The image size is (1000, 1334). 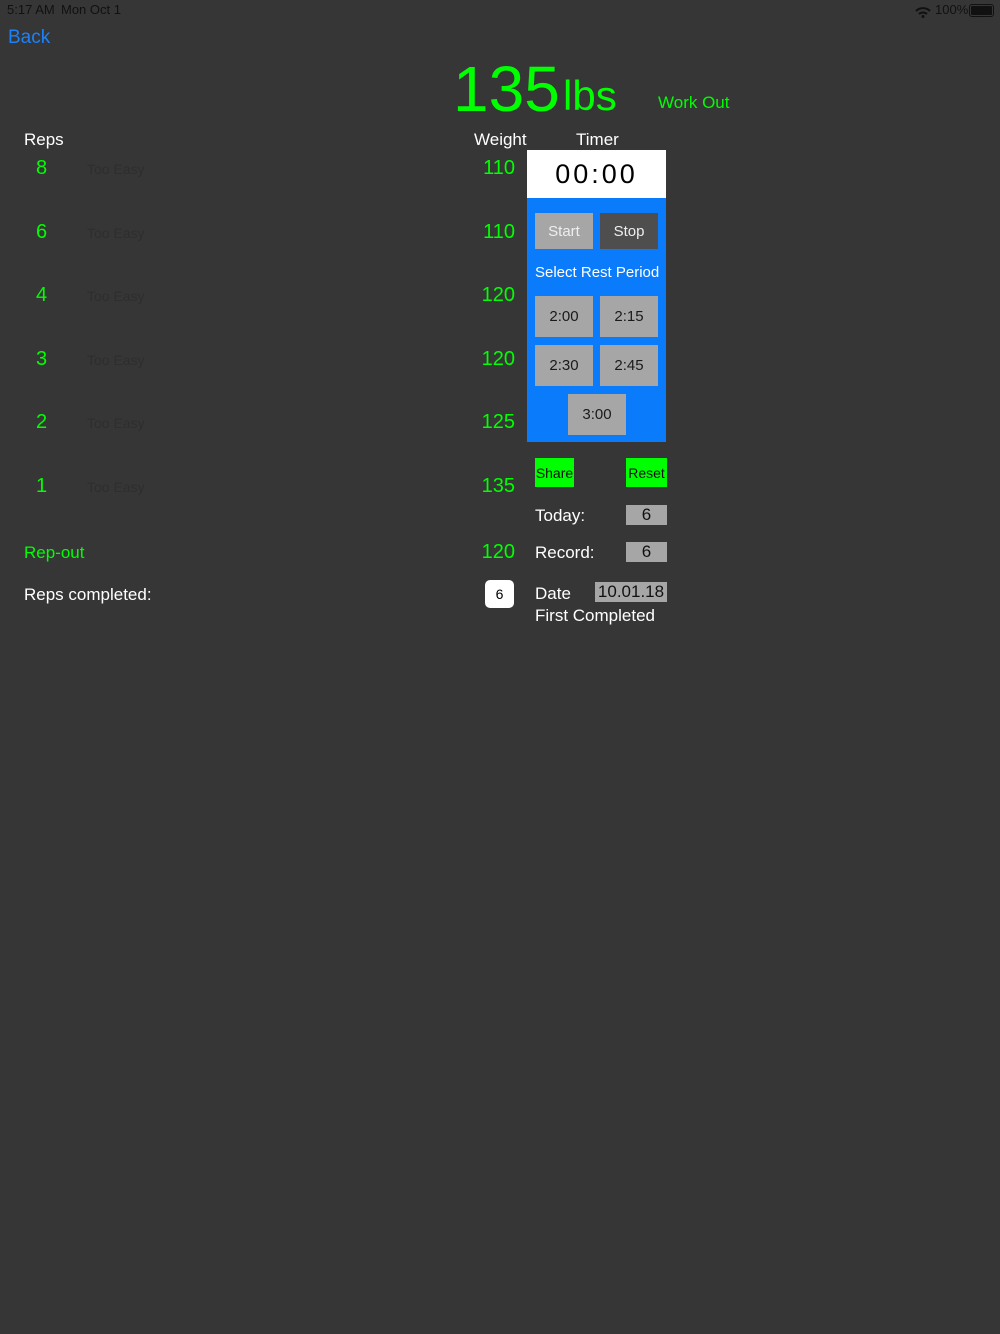 What do you see at coordinates (597, 414) in the screenshot?
I see `rest-3-00-button: 3:00` at bounding box center [597, 414].